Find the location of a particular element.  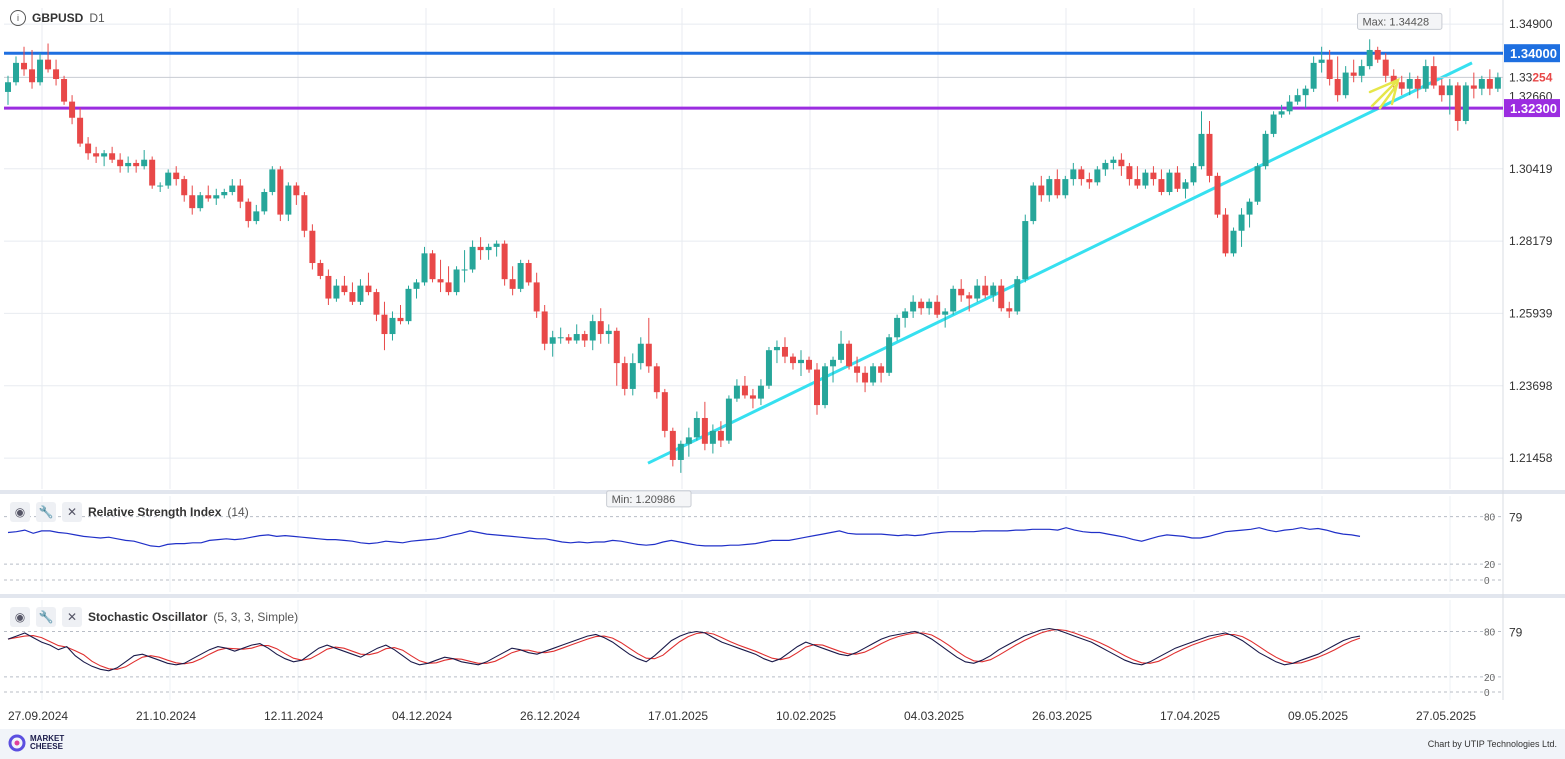

logo-mark-icon is located at coordinates (17, 743).